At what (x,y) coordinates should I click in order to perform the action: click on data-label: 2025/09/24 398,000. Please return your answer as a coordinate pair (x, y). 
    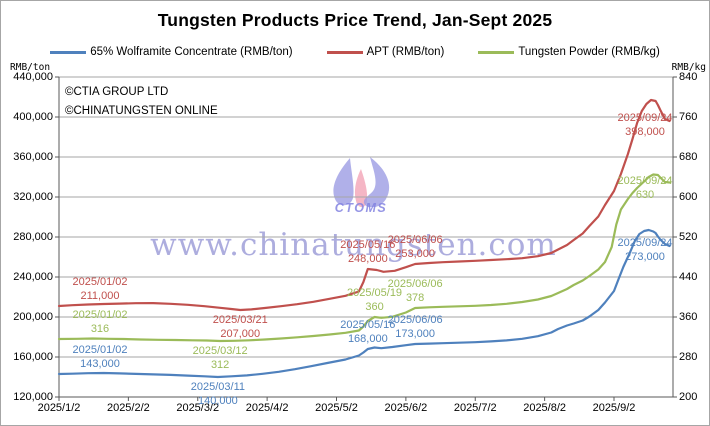
    Looking at the image, I should click on (645, 125).